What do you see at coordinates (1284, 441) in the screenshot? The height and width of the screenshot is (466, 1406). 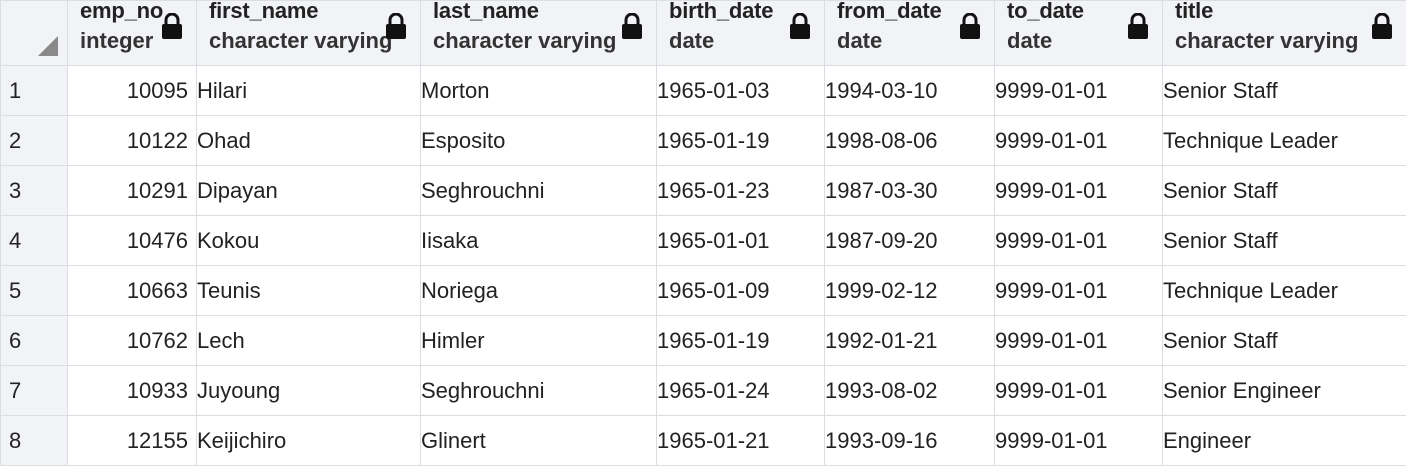 I see `cell-title: Engineer` at bounding box center [1284, 441].